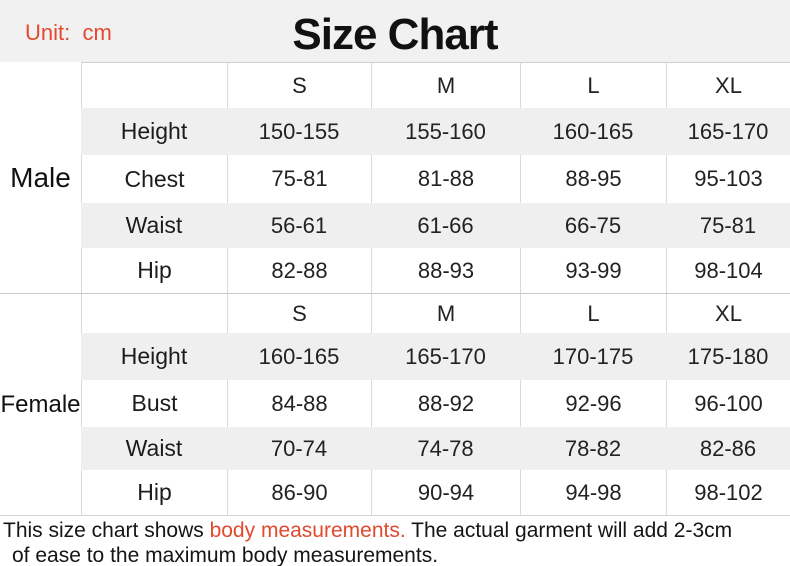 The height and width of the screenshot is (566, 790). I want to click on cell-value: 92-96, so click(593, 403).